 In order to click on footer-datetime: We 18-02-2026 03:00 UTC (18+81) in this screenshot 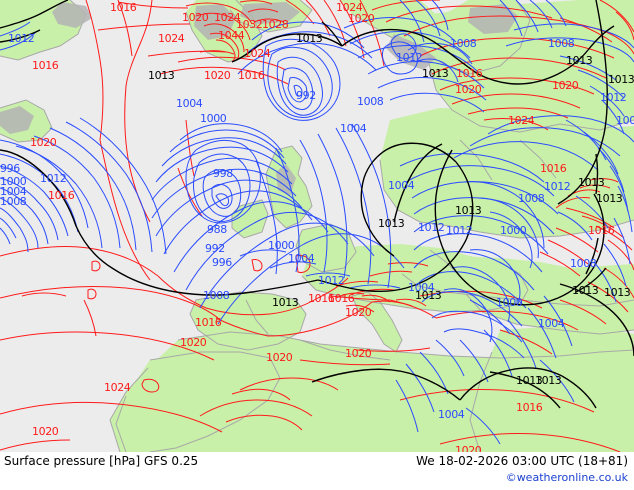, I will do `click(522, 461)`.